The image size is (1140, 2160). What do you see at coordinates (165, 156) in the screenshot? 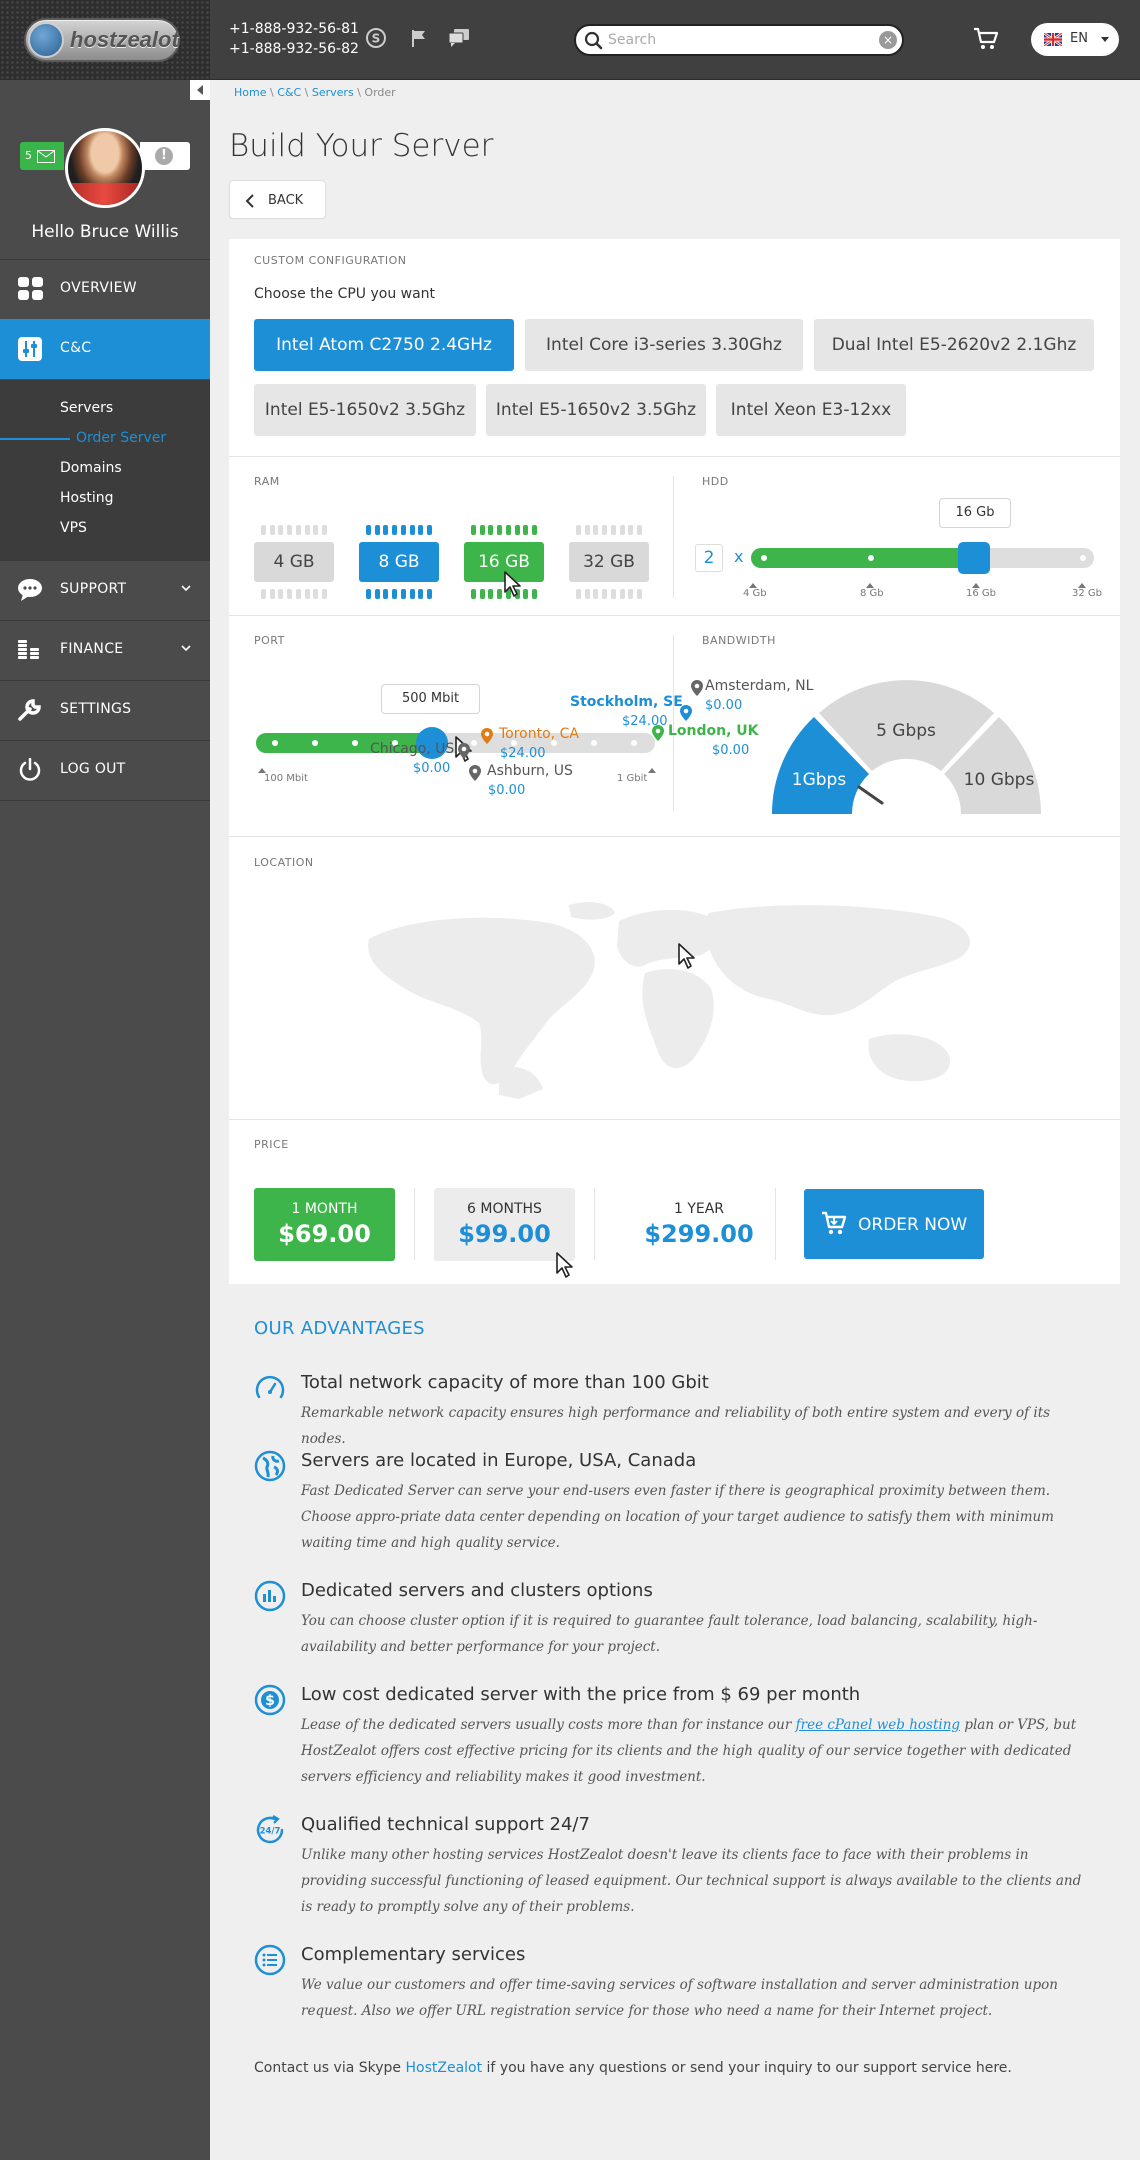
I see `alerts-badge: !` at bounding box center [165, 156].